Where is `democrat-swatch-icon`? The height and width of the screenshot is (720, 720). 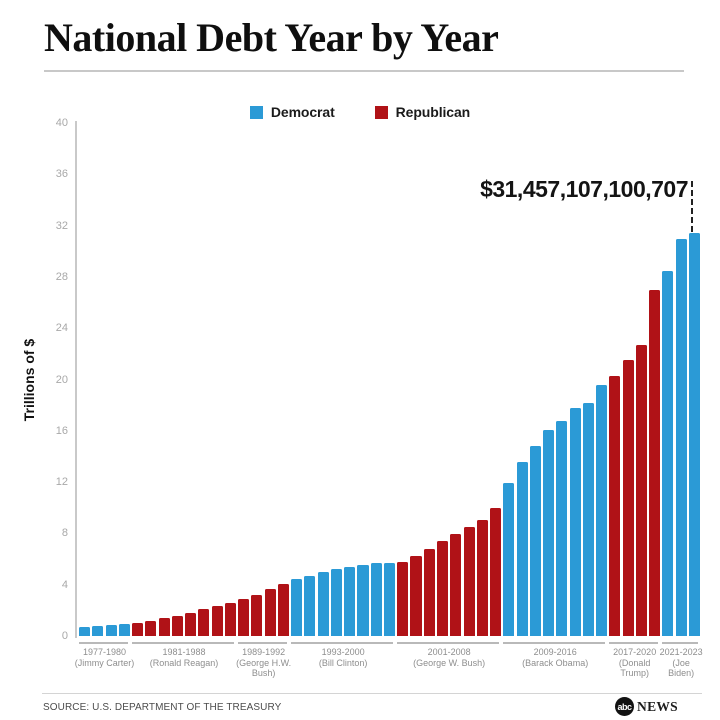
democrat-swatch-icon is located at coordinates (256, 112).